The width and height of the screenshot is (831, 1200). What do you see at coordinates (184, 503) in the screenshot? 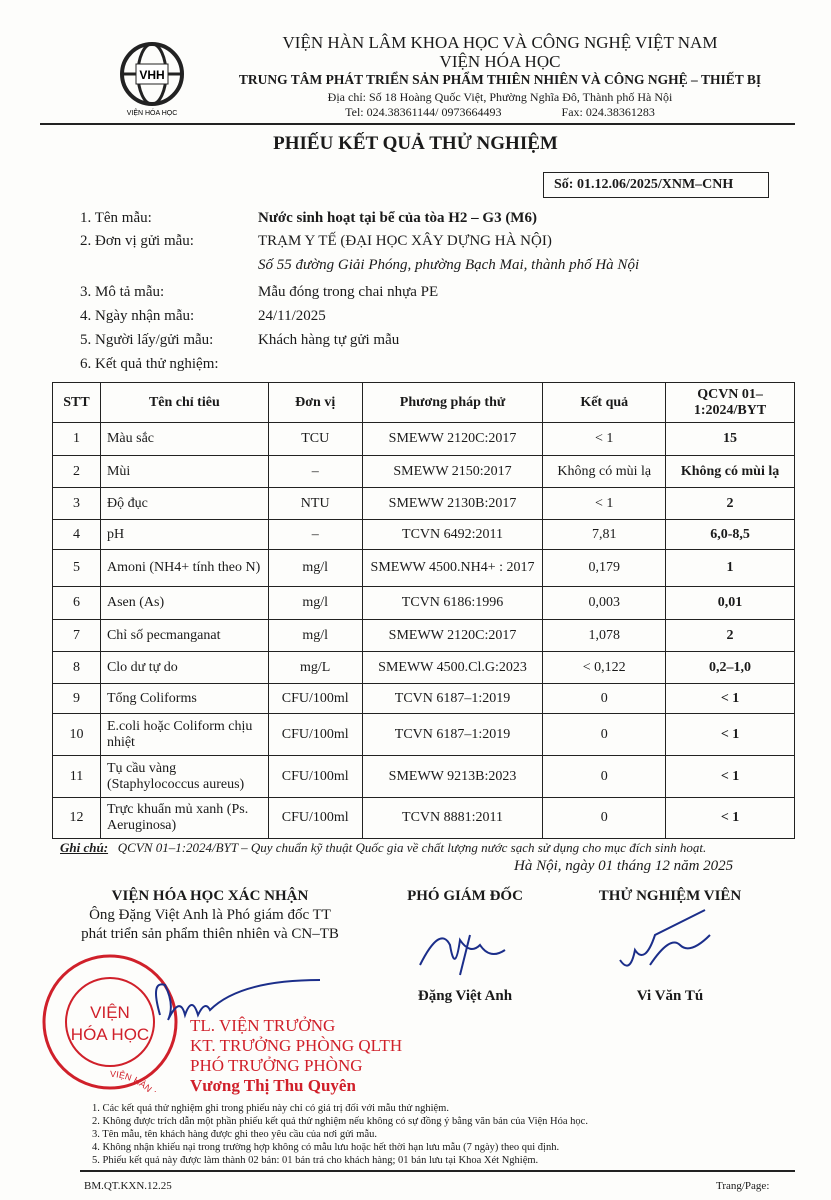
I see `parameter-name: Độ đục` at bounding box center [184, 503].